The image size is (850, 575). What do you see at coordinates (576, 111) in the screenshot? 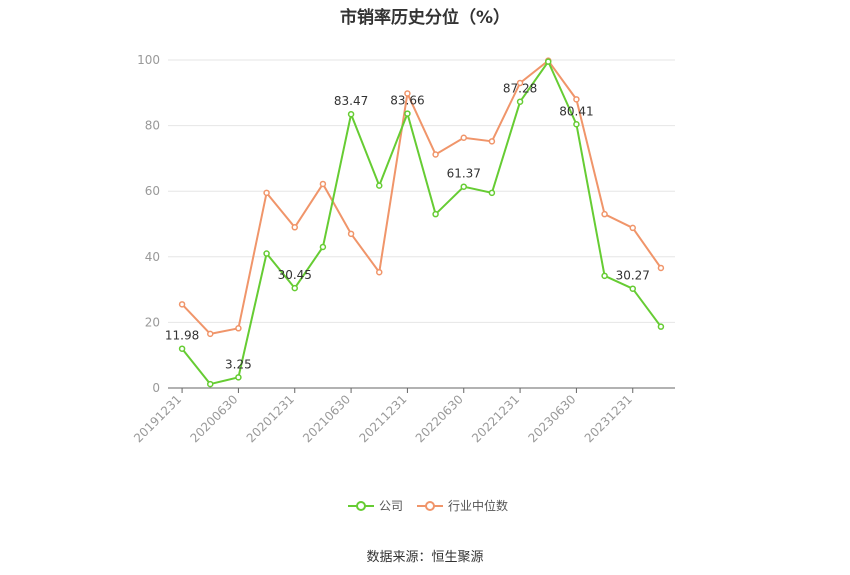
I see `data-label: 80.41` at bounding box center [576, 111].